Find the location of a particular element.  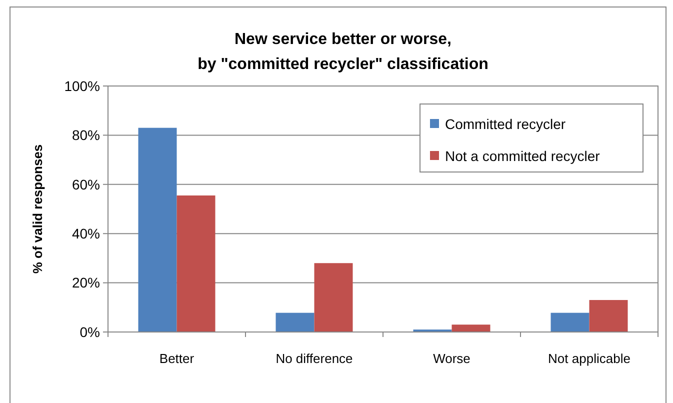

y-tick-label: 60% is located at coordinates (86, 184).